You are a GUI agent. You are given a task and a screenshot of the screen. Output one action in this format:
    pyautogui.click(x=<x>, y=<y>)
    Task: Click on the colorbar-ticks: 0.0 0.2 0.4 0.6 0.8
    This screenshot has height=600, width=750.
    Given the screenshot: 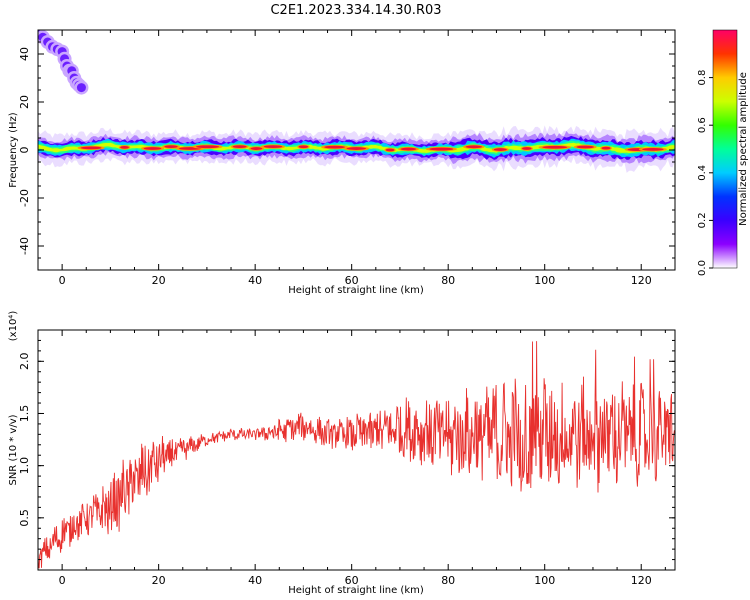 What is the action you would take?
    pyautogui.click(x=705, y=173)
    